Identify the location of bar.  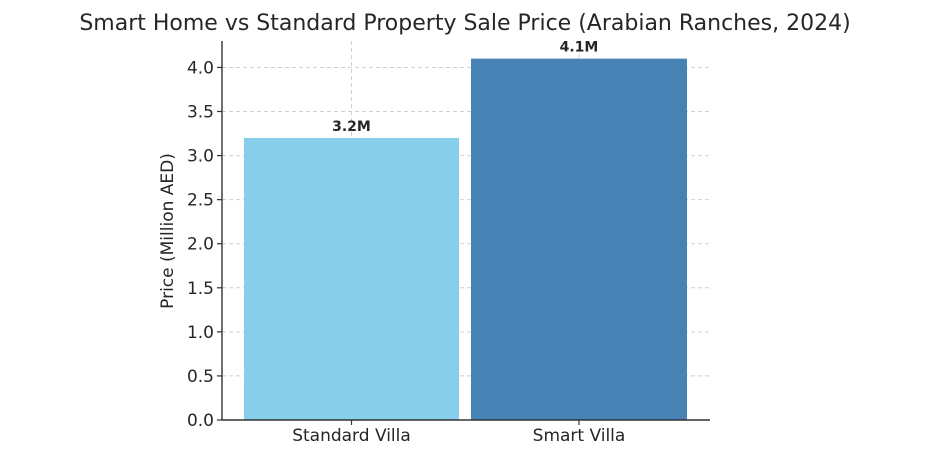
(351, 278).